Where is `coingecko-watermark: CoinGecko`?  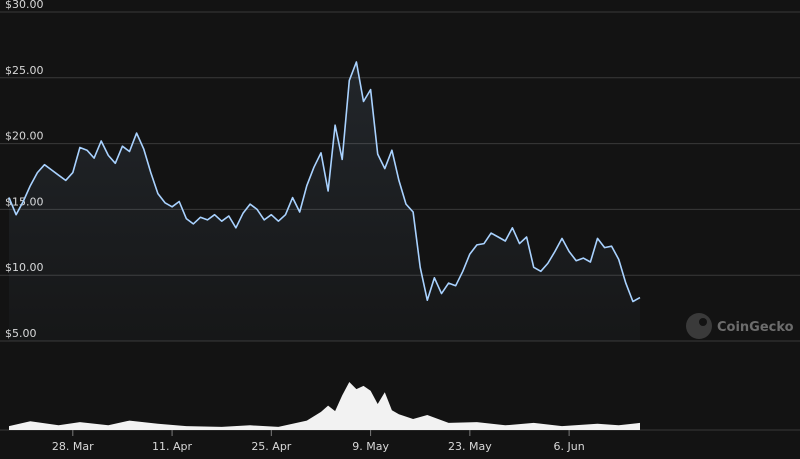 coingecko-watermark: CoinGecko is located at coordinates (740, 326).